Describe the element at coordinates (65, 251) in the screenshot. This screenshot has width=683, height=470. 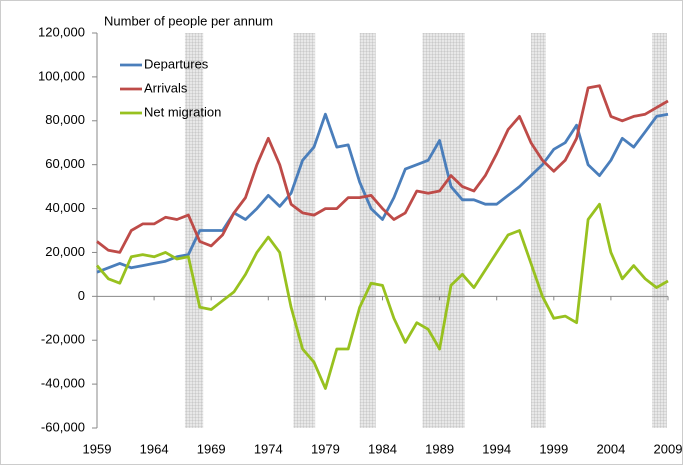
I see `y-tick-label: 20,000` at that location.